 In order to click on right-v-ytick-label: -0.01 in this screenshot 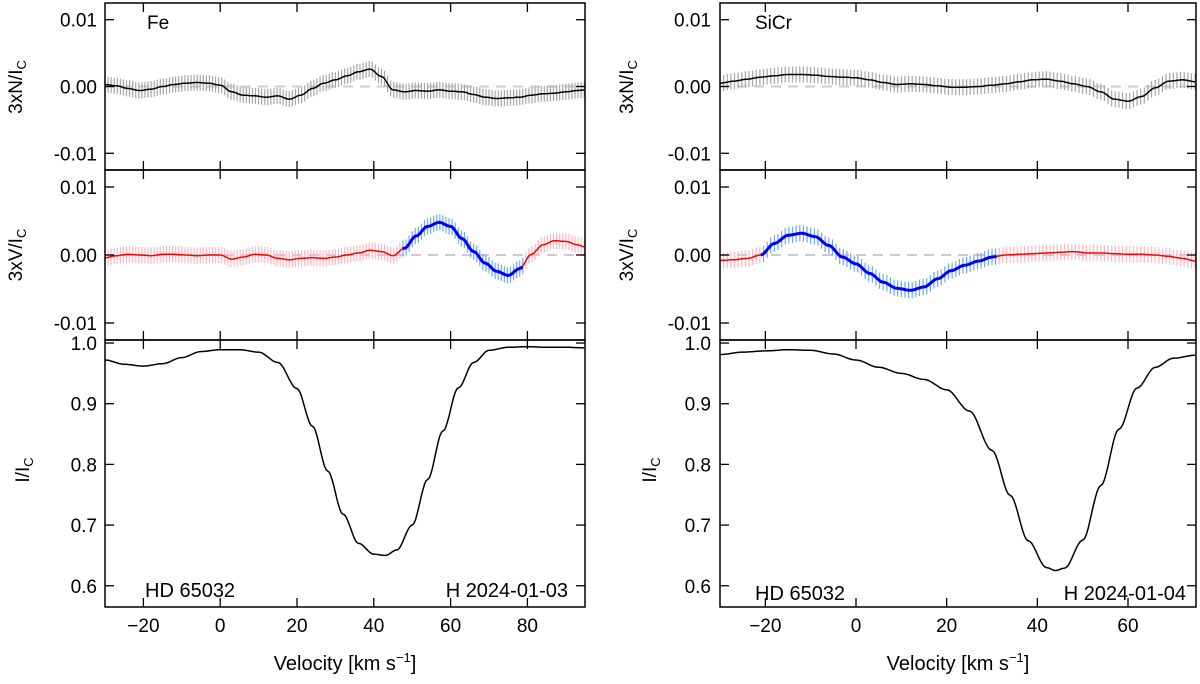, I will do `click(689, 324)`.